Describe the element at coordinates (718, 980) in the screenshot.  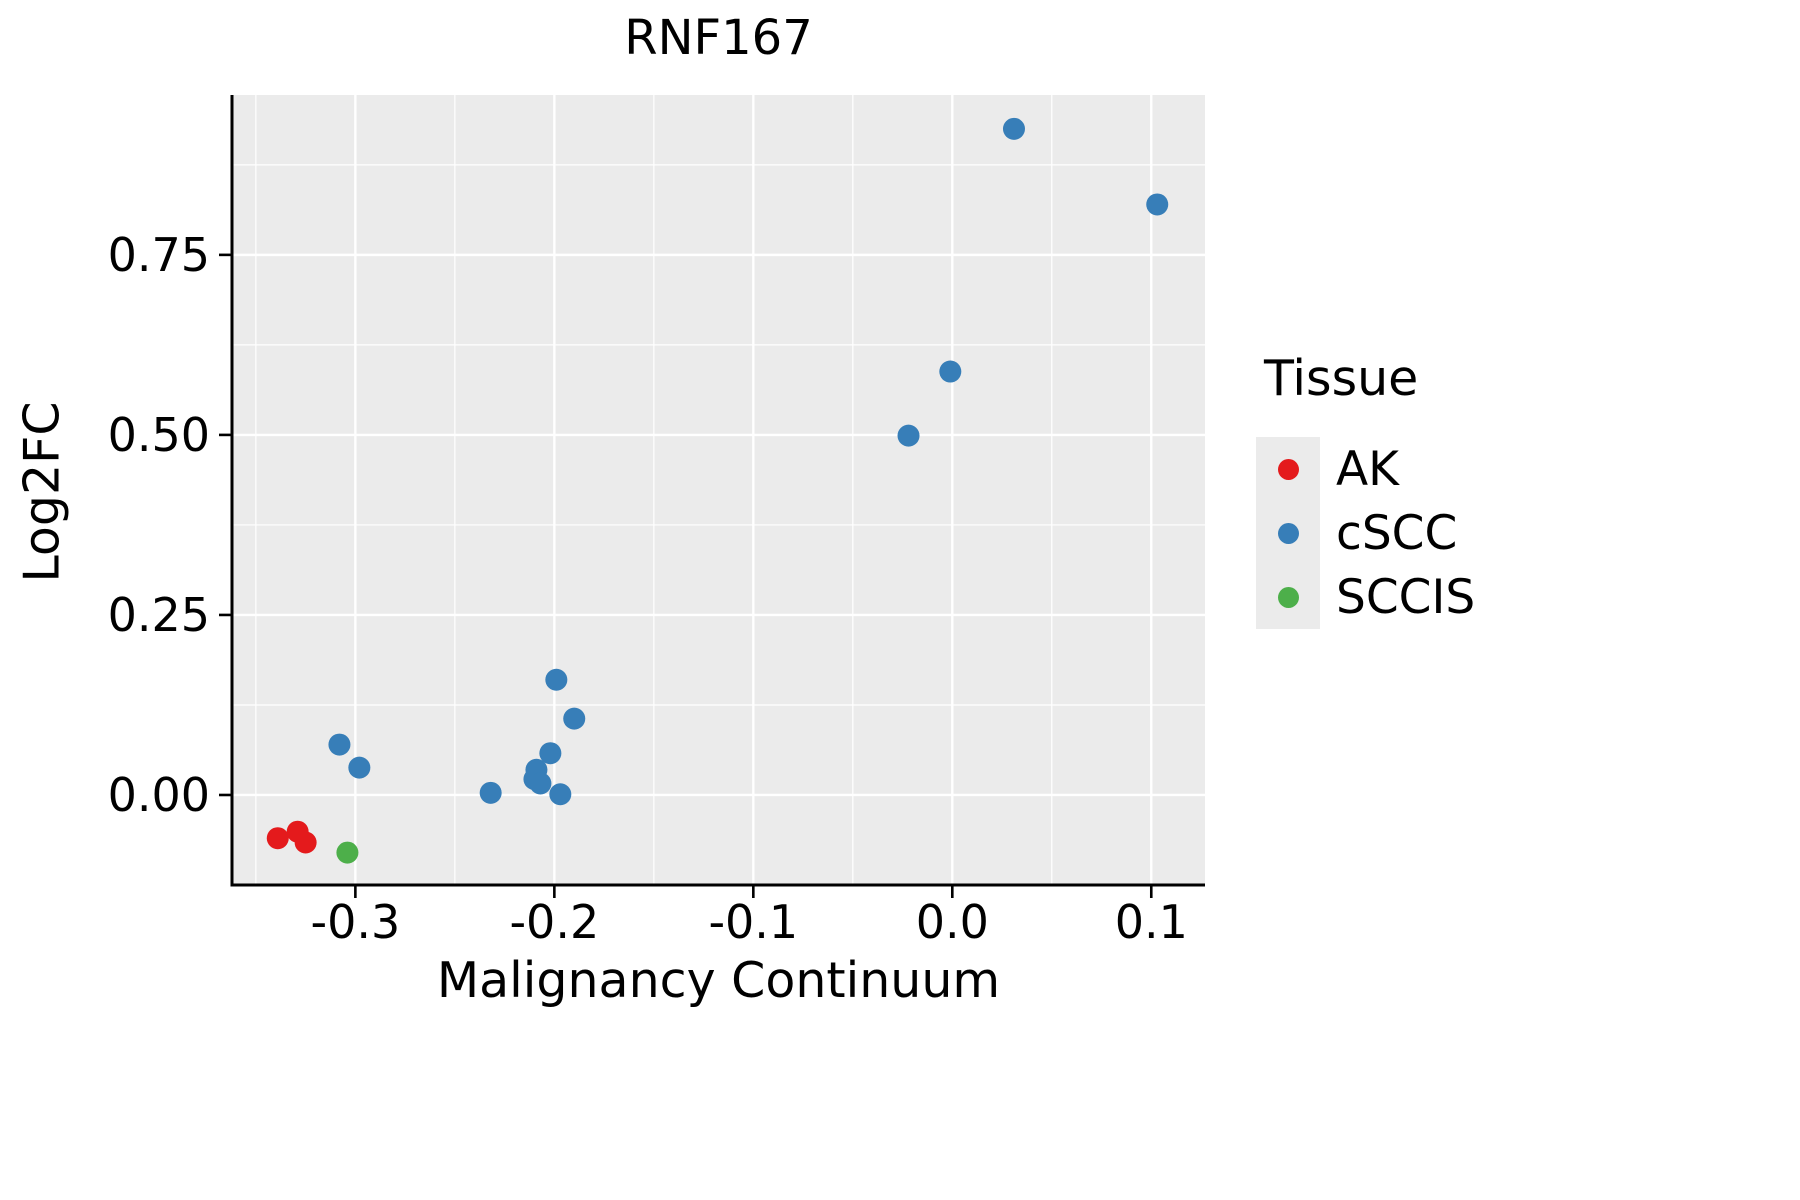
I see `x-axis-label: Malignancy Continuum` at that location.